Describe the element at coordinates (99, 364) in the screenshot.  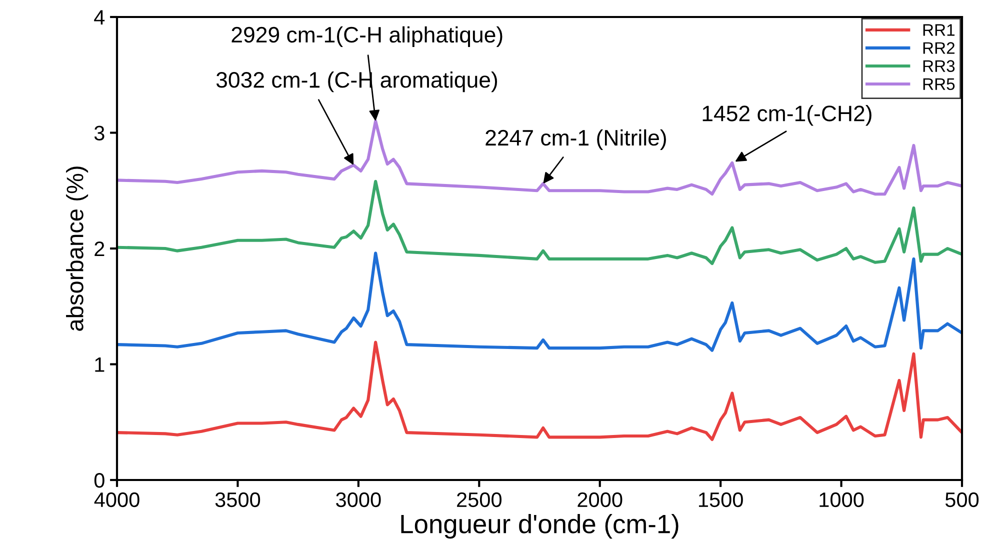
I see `y-tick-label: 1` at that location.